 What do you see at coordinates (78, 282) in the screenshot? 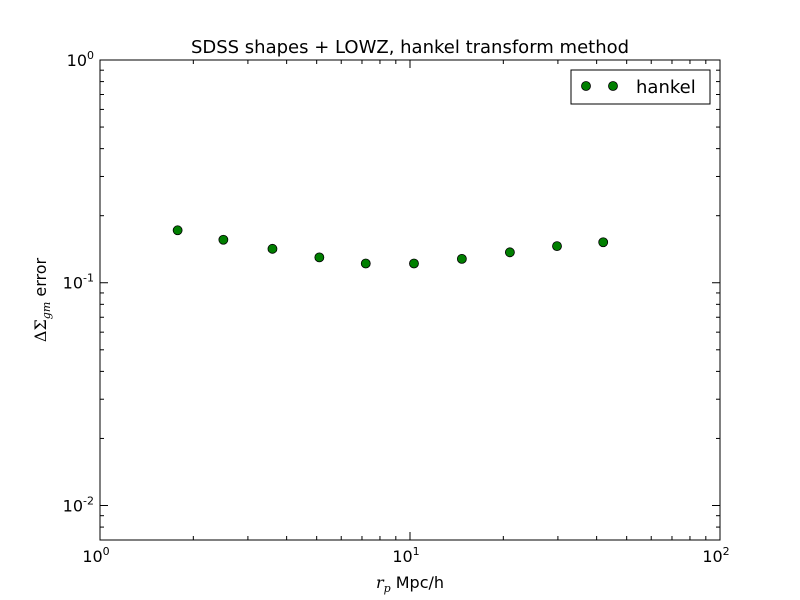
I see `y-tick-label: 10⁻¹` at bounding box center [78, 282].